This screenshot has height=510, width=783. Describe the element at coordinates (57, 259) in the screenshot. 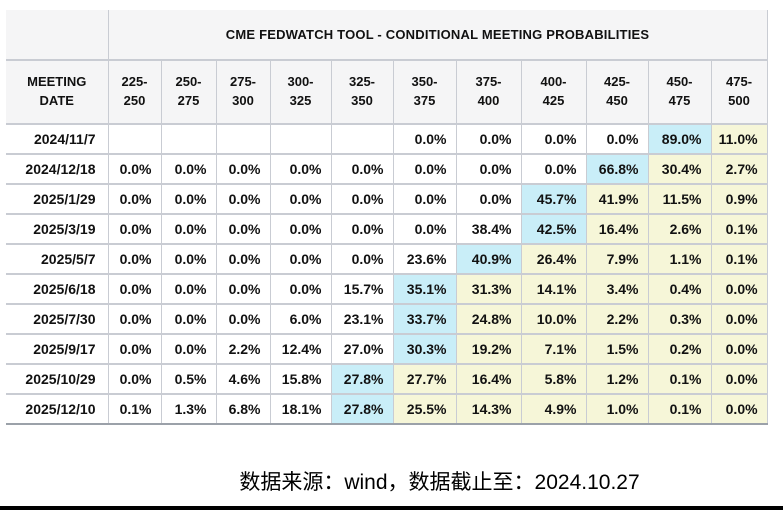

I see `meeting-date-cell: 2025/5/7` at that location.